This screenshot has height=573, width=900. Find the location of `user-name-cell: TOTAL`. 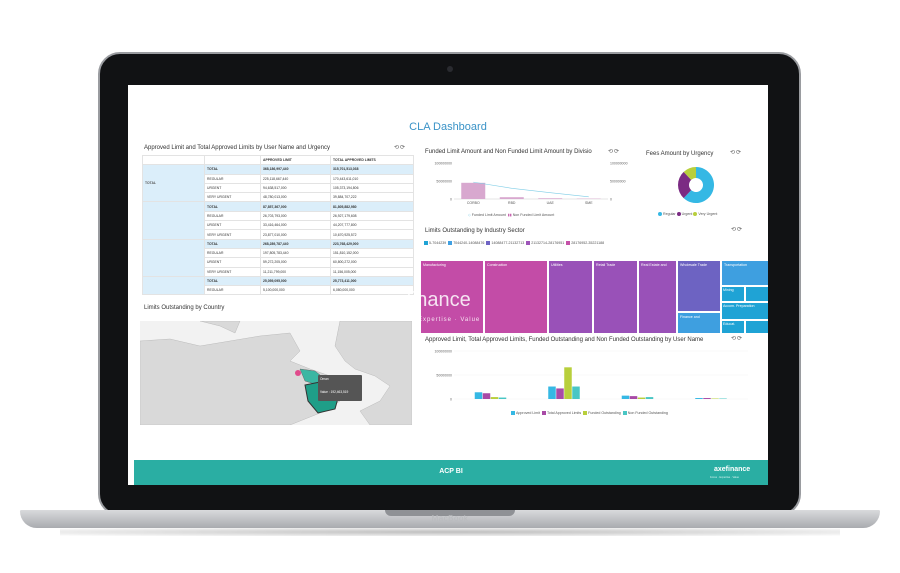

user-name-cell: TOTAL is located at coordinates (173, 183).